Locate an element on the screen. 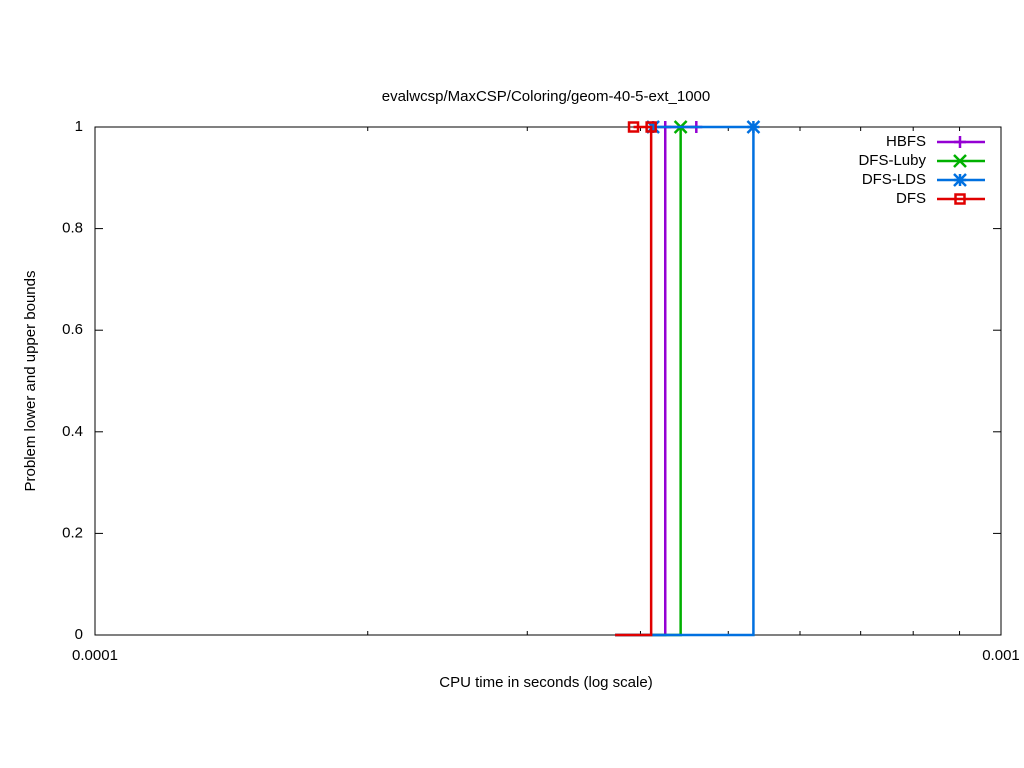 This screenshot has width=1024, height=768. x-tick-label: 0.0001 is located at coordinates (95, 655).